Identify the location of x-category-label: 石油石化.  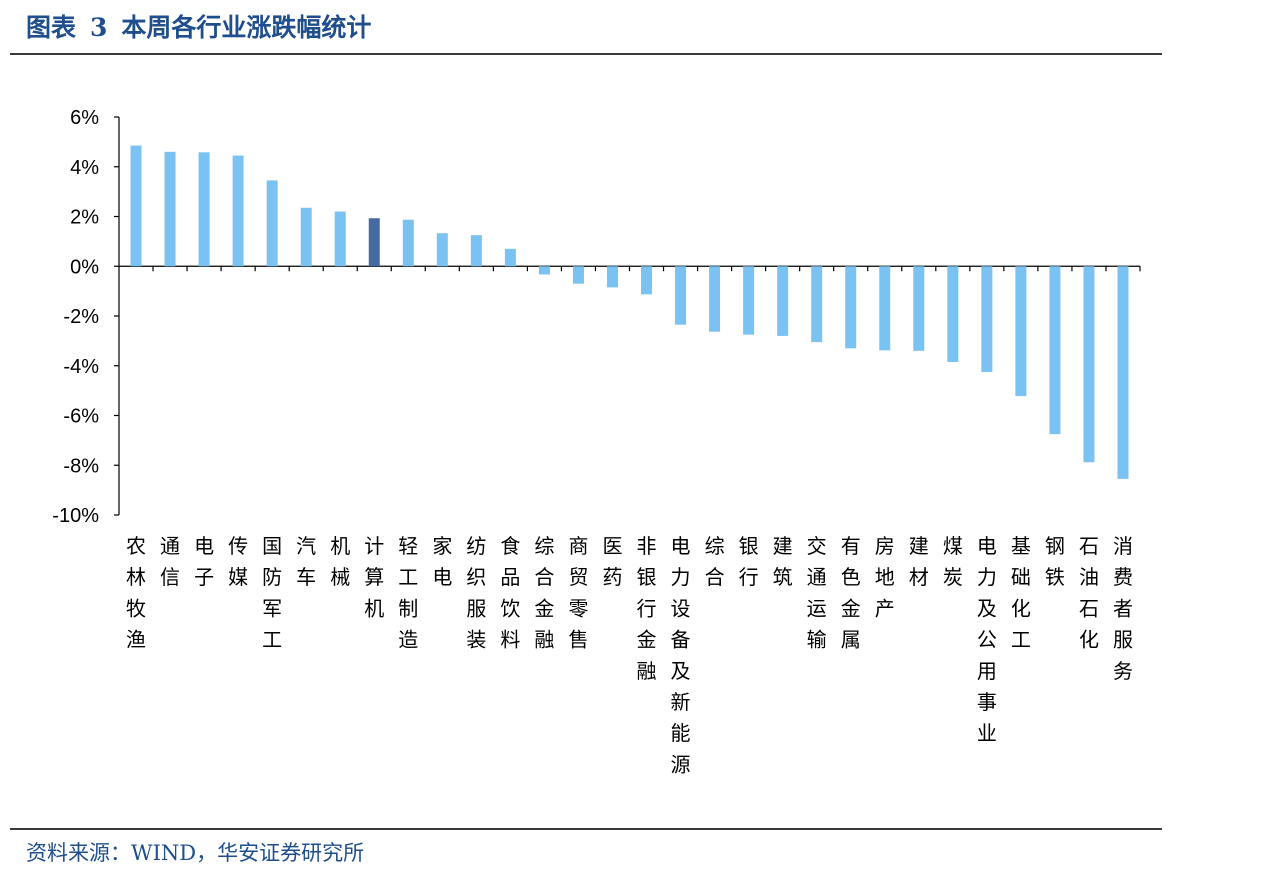
(1089, 593).